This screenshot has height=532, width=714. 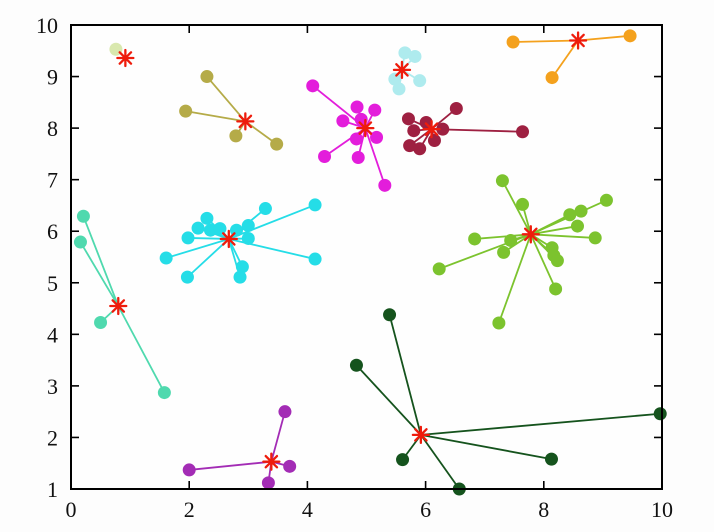 What do you see at coordinates (375, 156) in the screenshot?
I see `cluster-magenta-link` at bounding box center [375, 156].